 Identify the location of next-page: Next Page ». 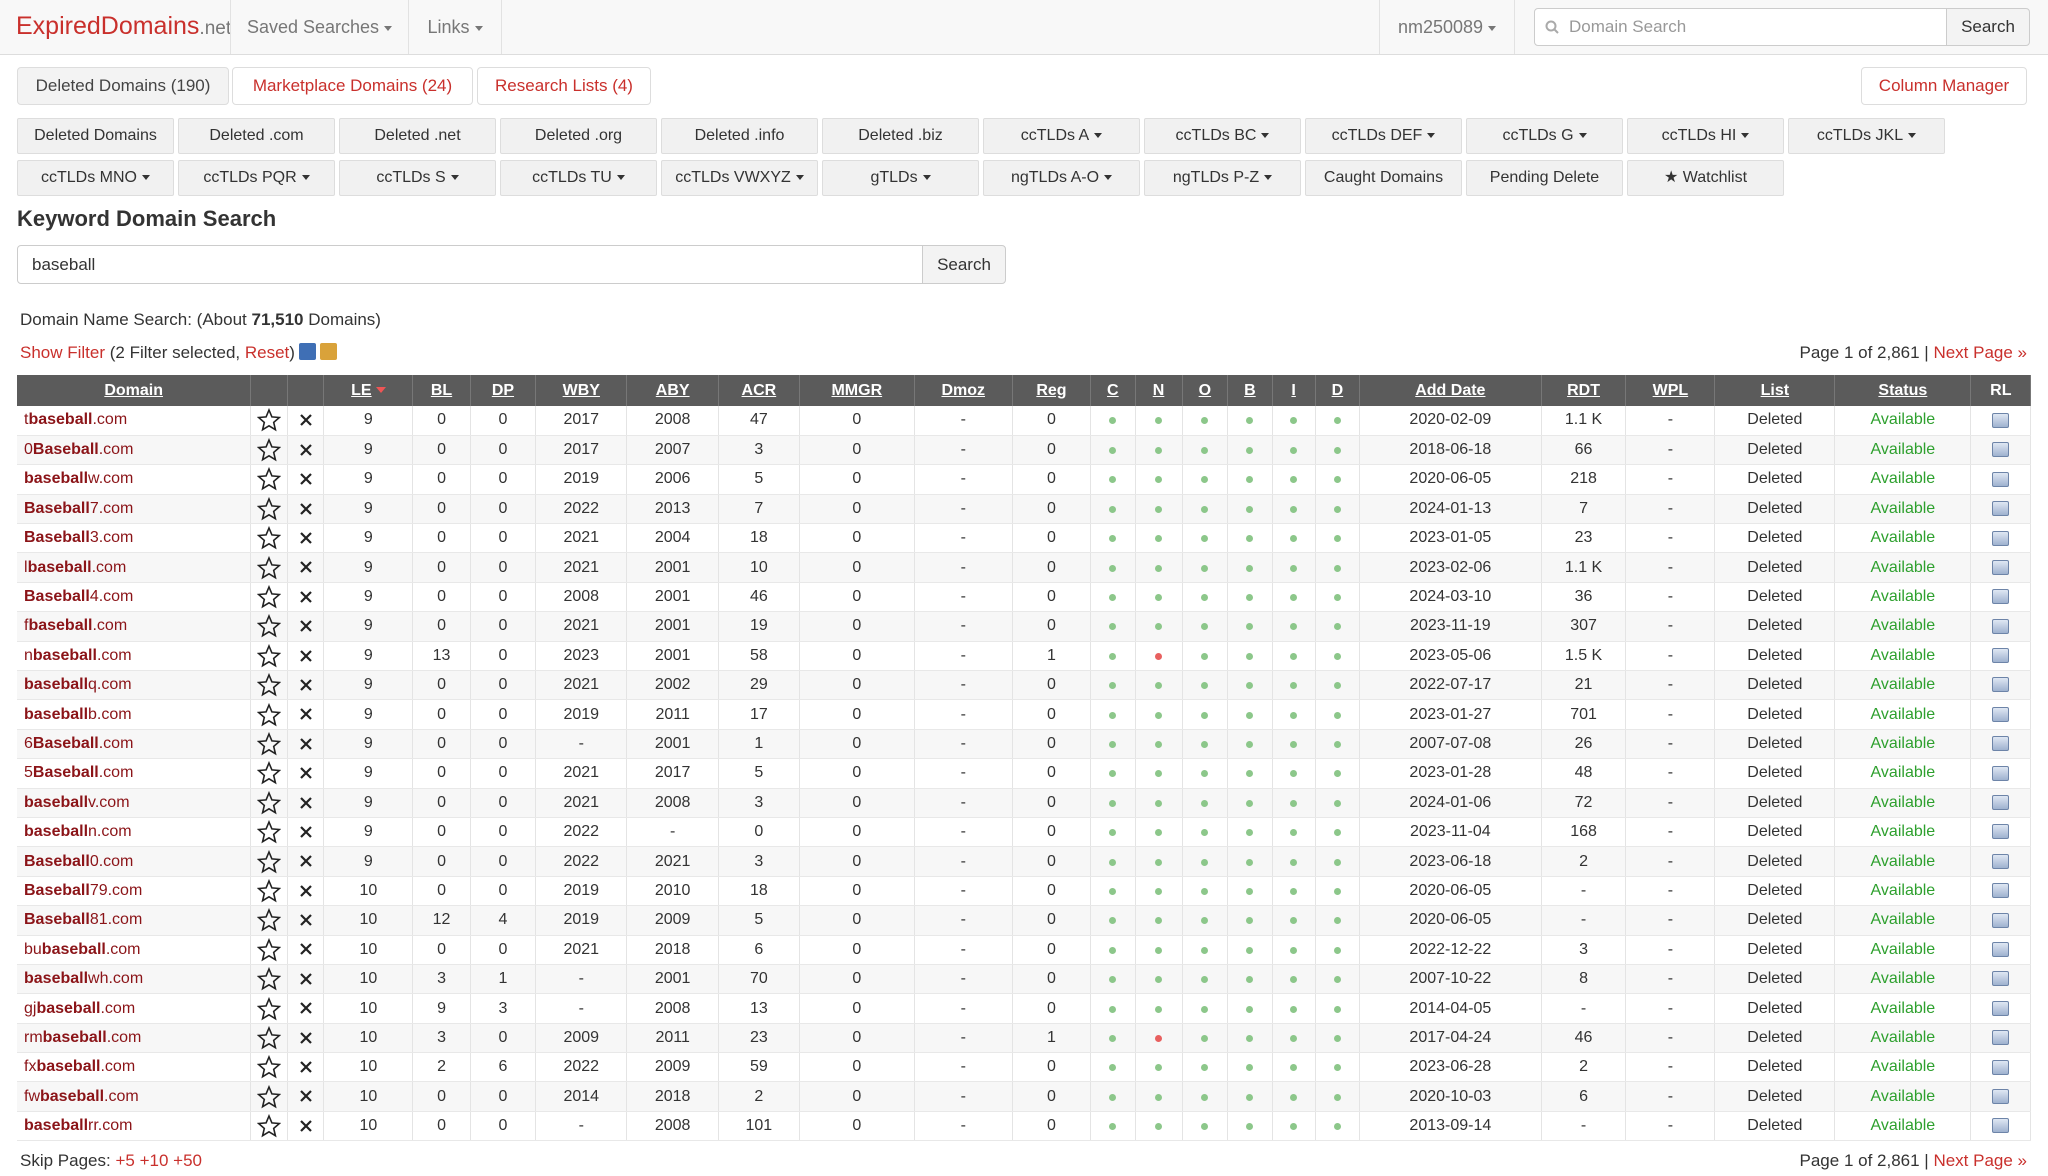
(1980, 1160).